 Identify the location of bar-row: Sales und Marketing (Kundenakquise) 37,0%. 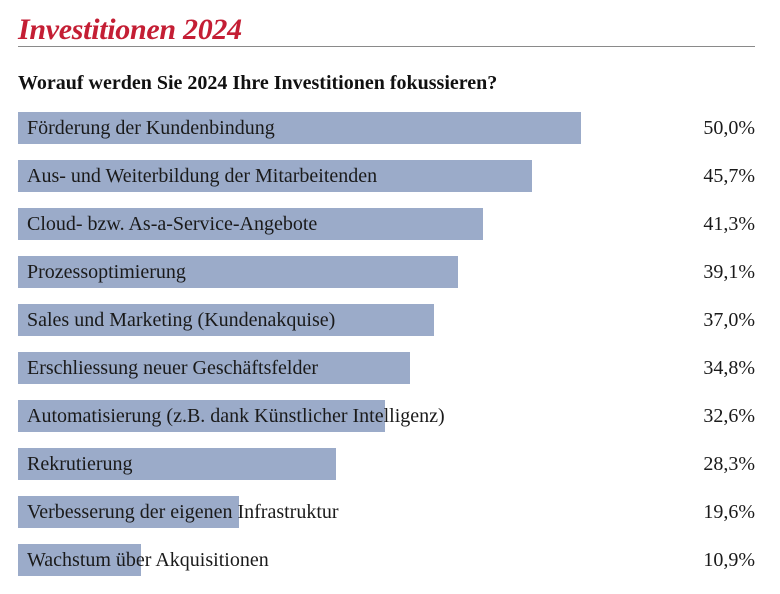
(386, 320).